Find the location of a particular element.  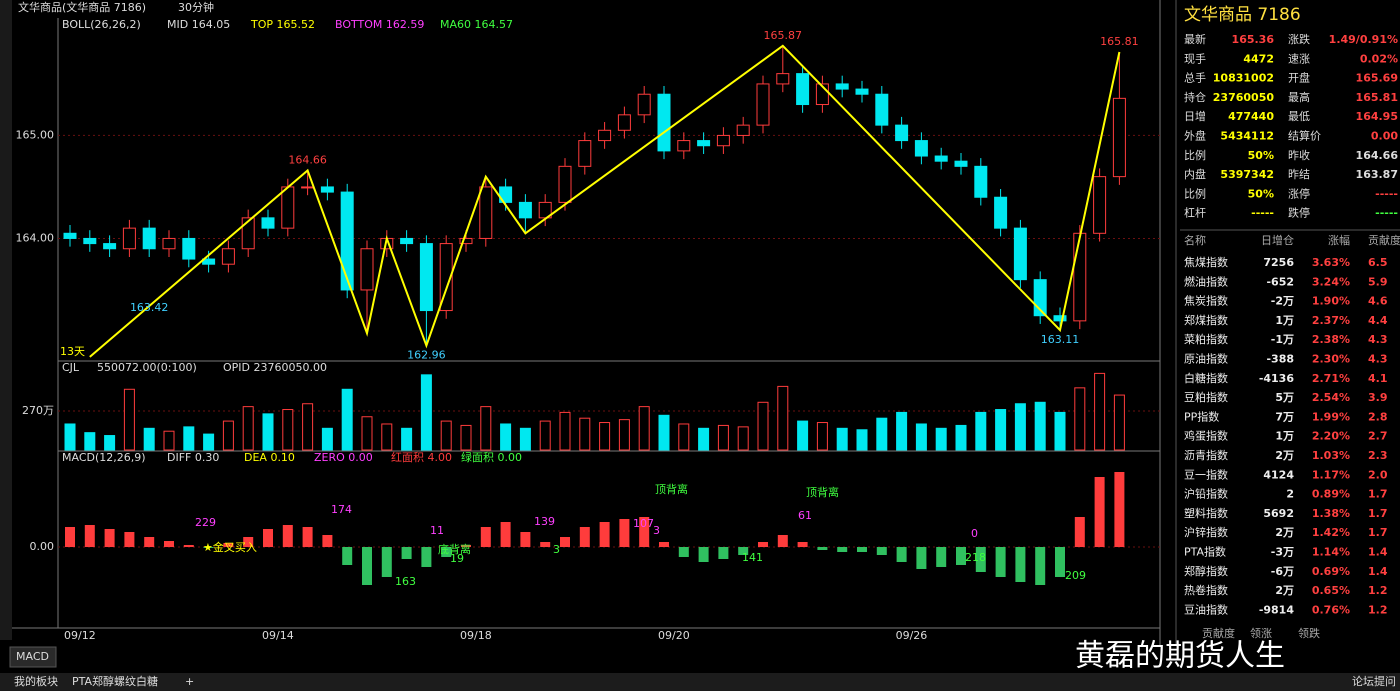

list-cell: 7256 is located at coordinates (1278, 262).